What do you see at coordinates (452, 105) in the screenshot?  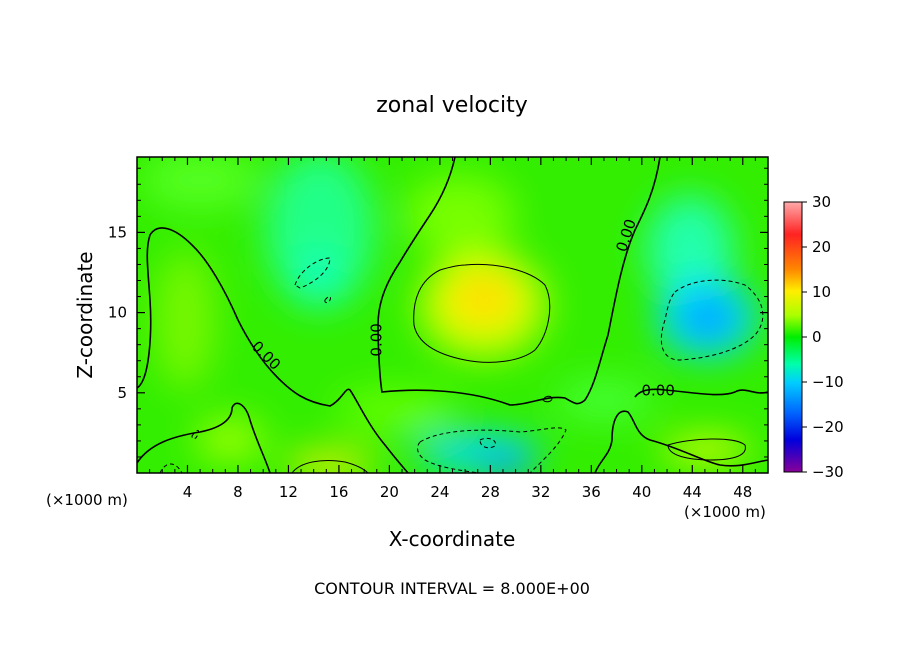 I see `chart-title: zonal velocity` at bounding box center [452, 105].